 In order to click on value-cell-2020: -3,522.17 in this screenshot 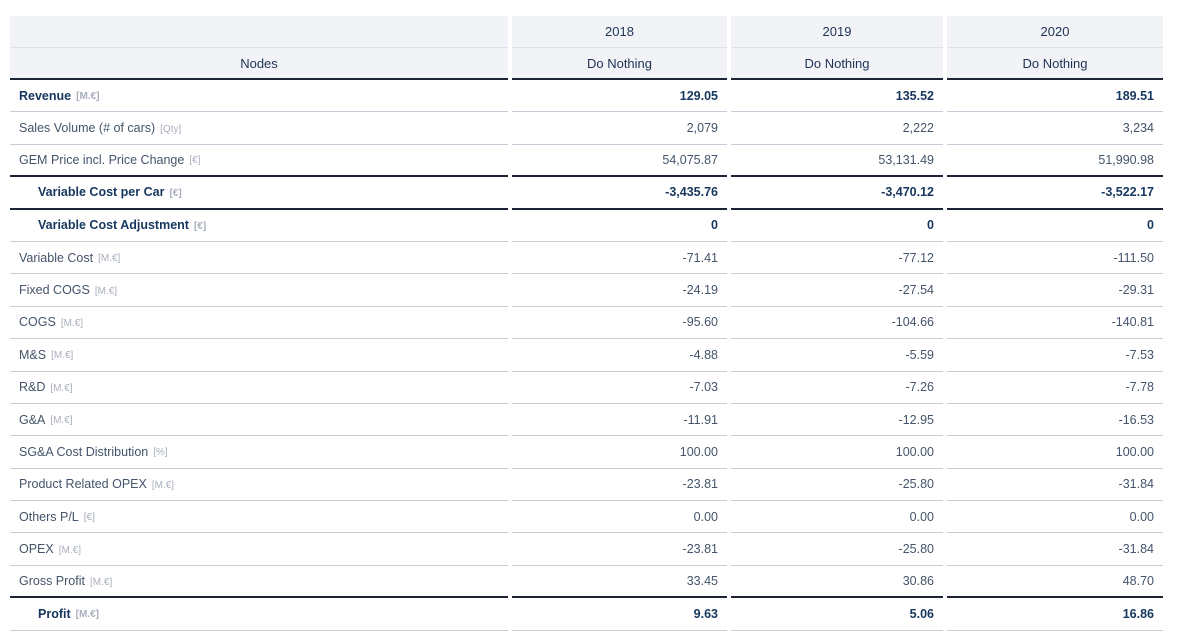, I will do `click(1055, 193)`.